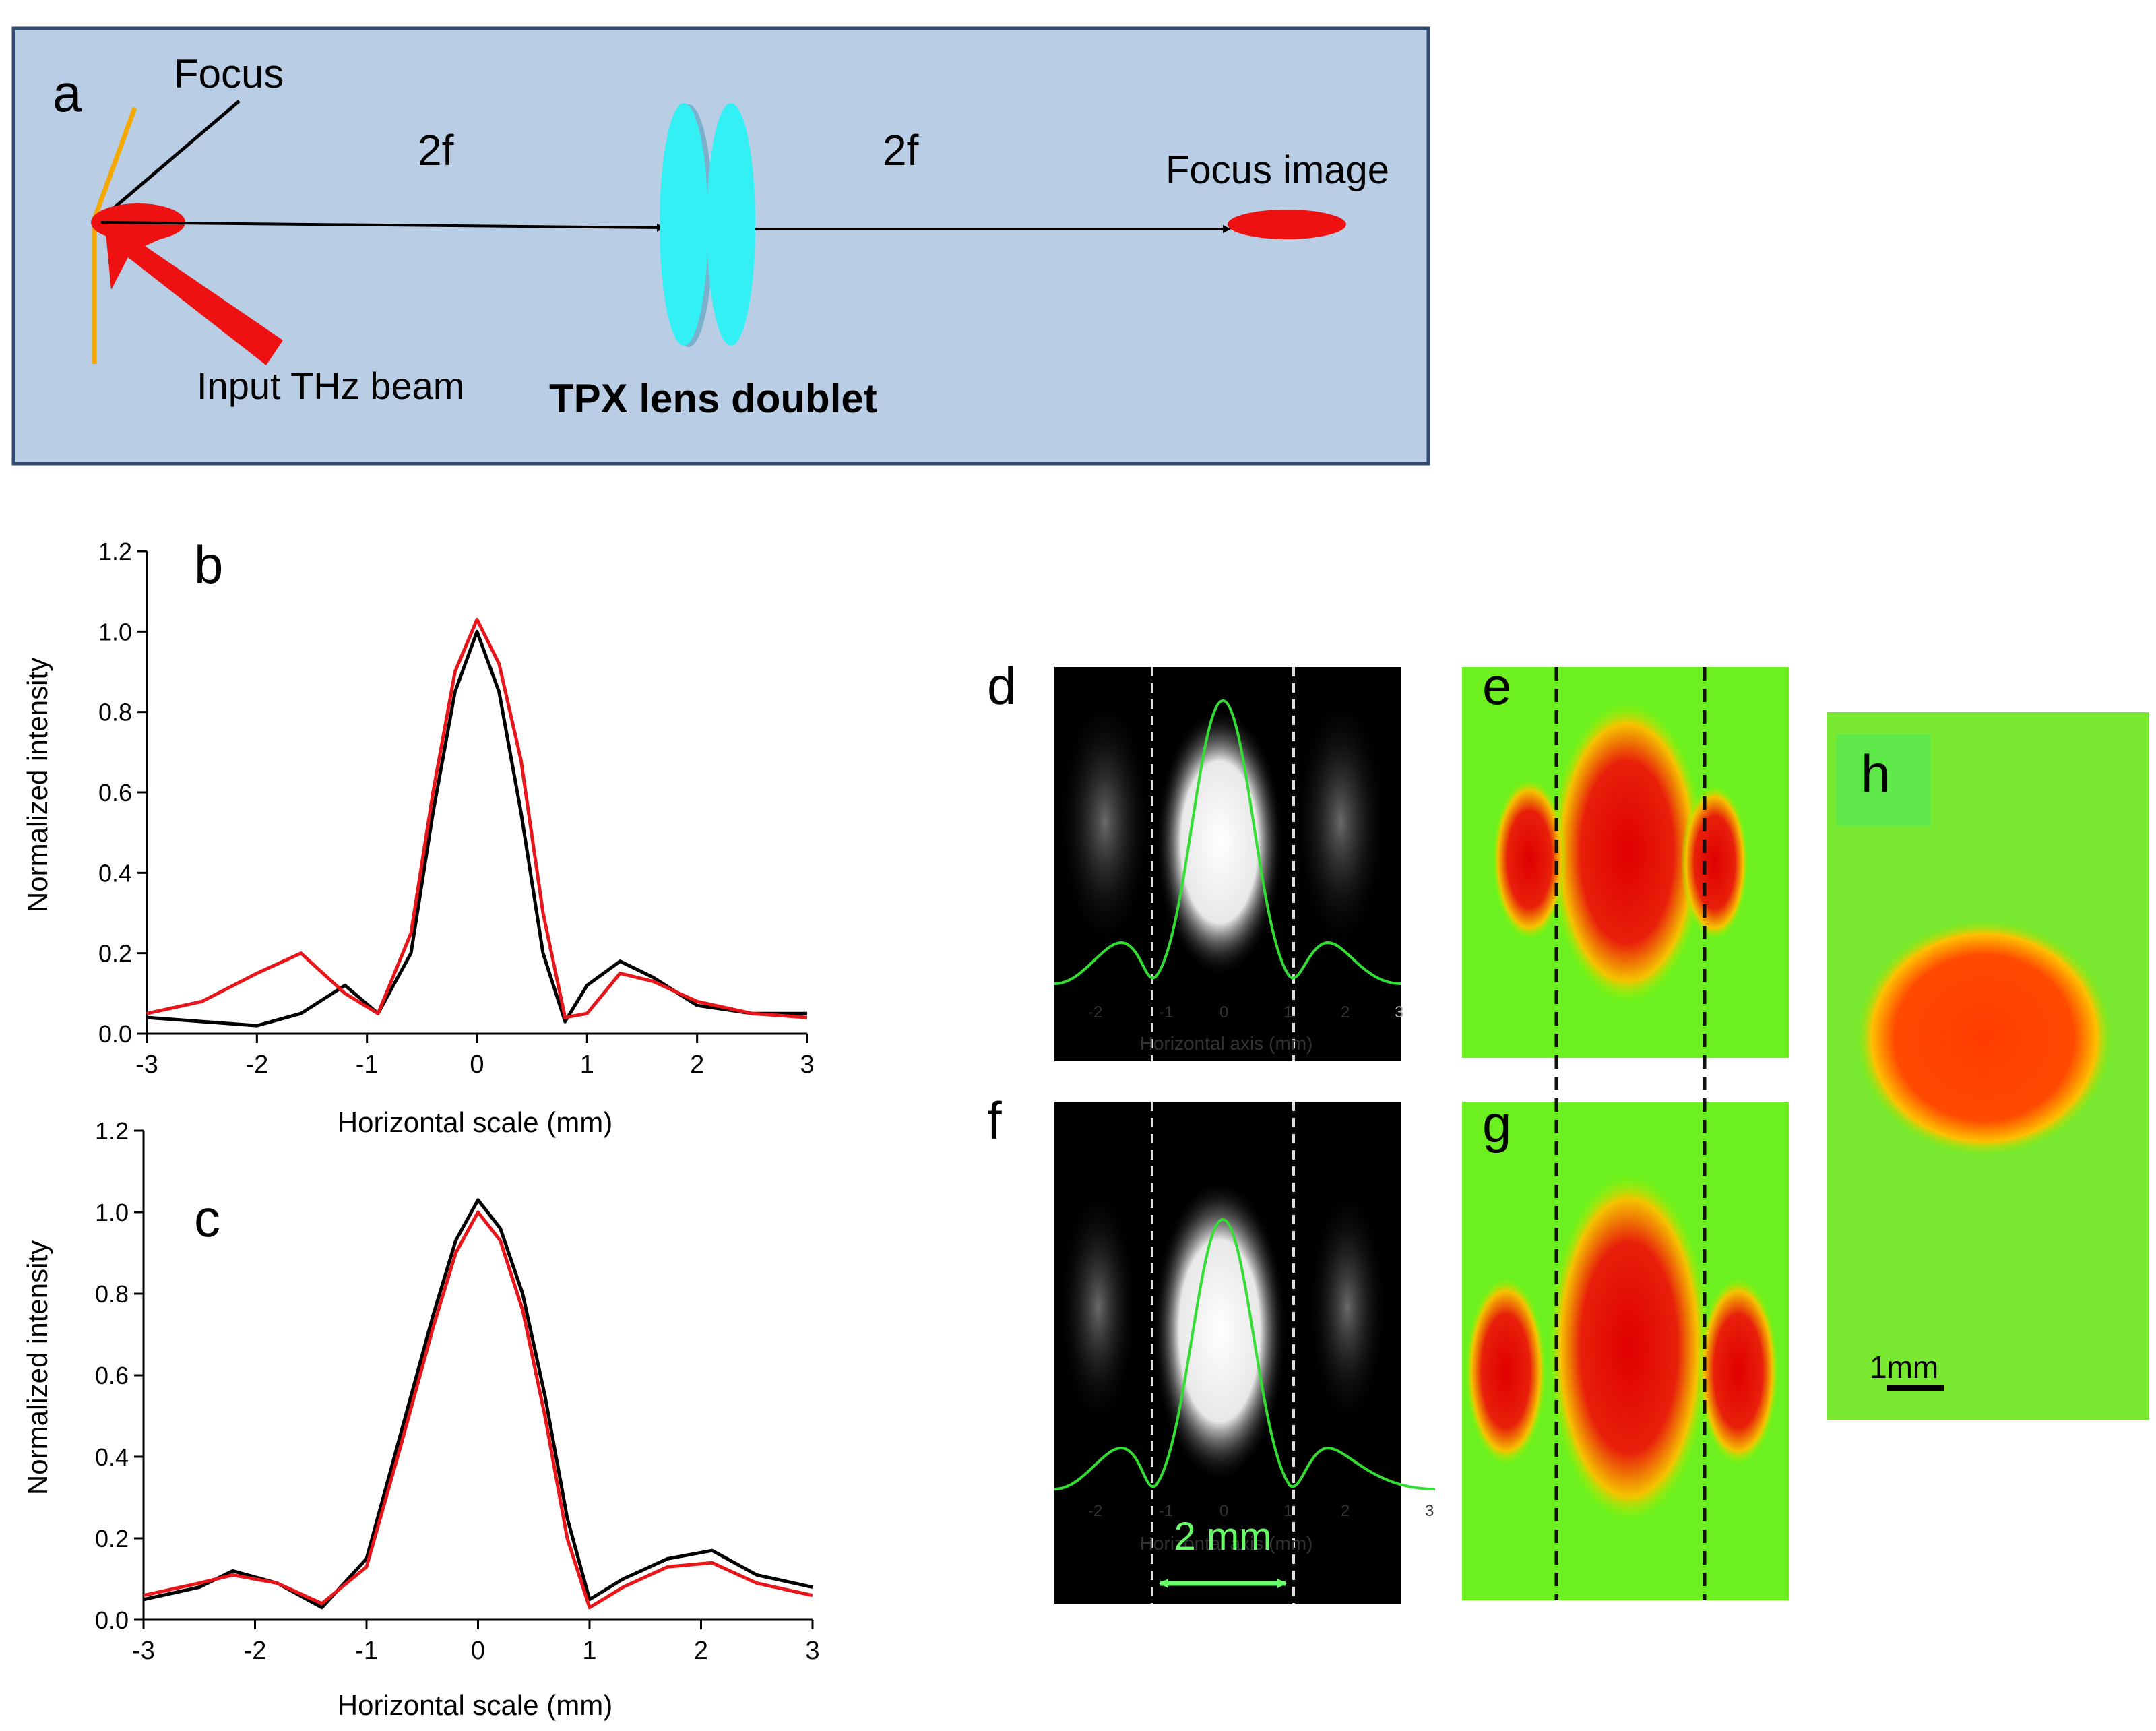  Describe the element at coordinates (1345, 1511) in the screenshot. I see `panel-f-tick: 2` at that location.